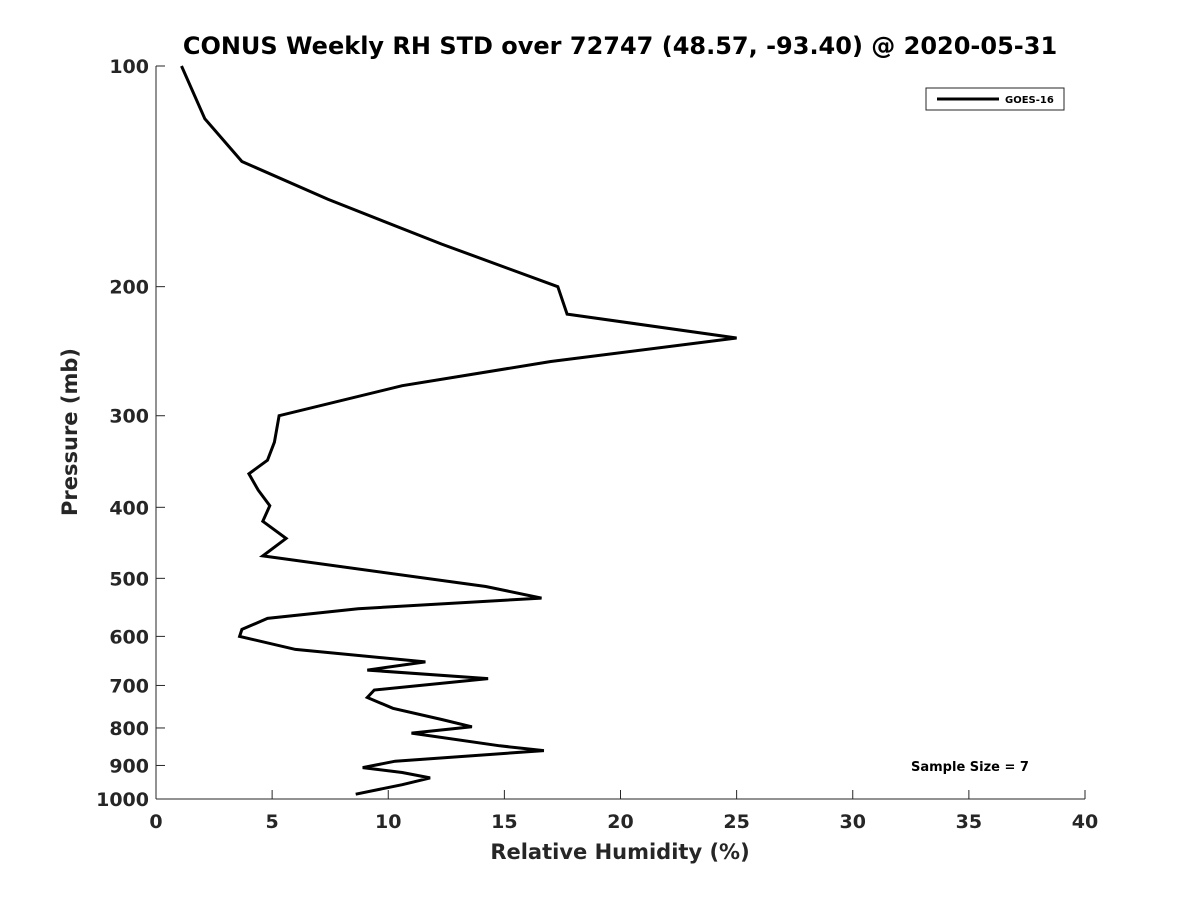 The height and width of the screenshot is (900, 1200). Describe the element at coordinates (1085, 822) in the screenshot. I see `x-tick-label: 40` at that location.